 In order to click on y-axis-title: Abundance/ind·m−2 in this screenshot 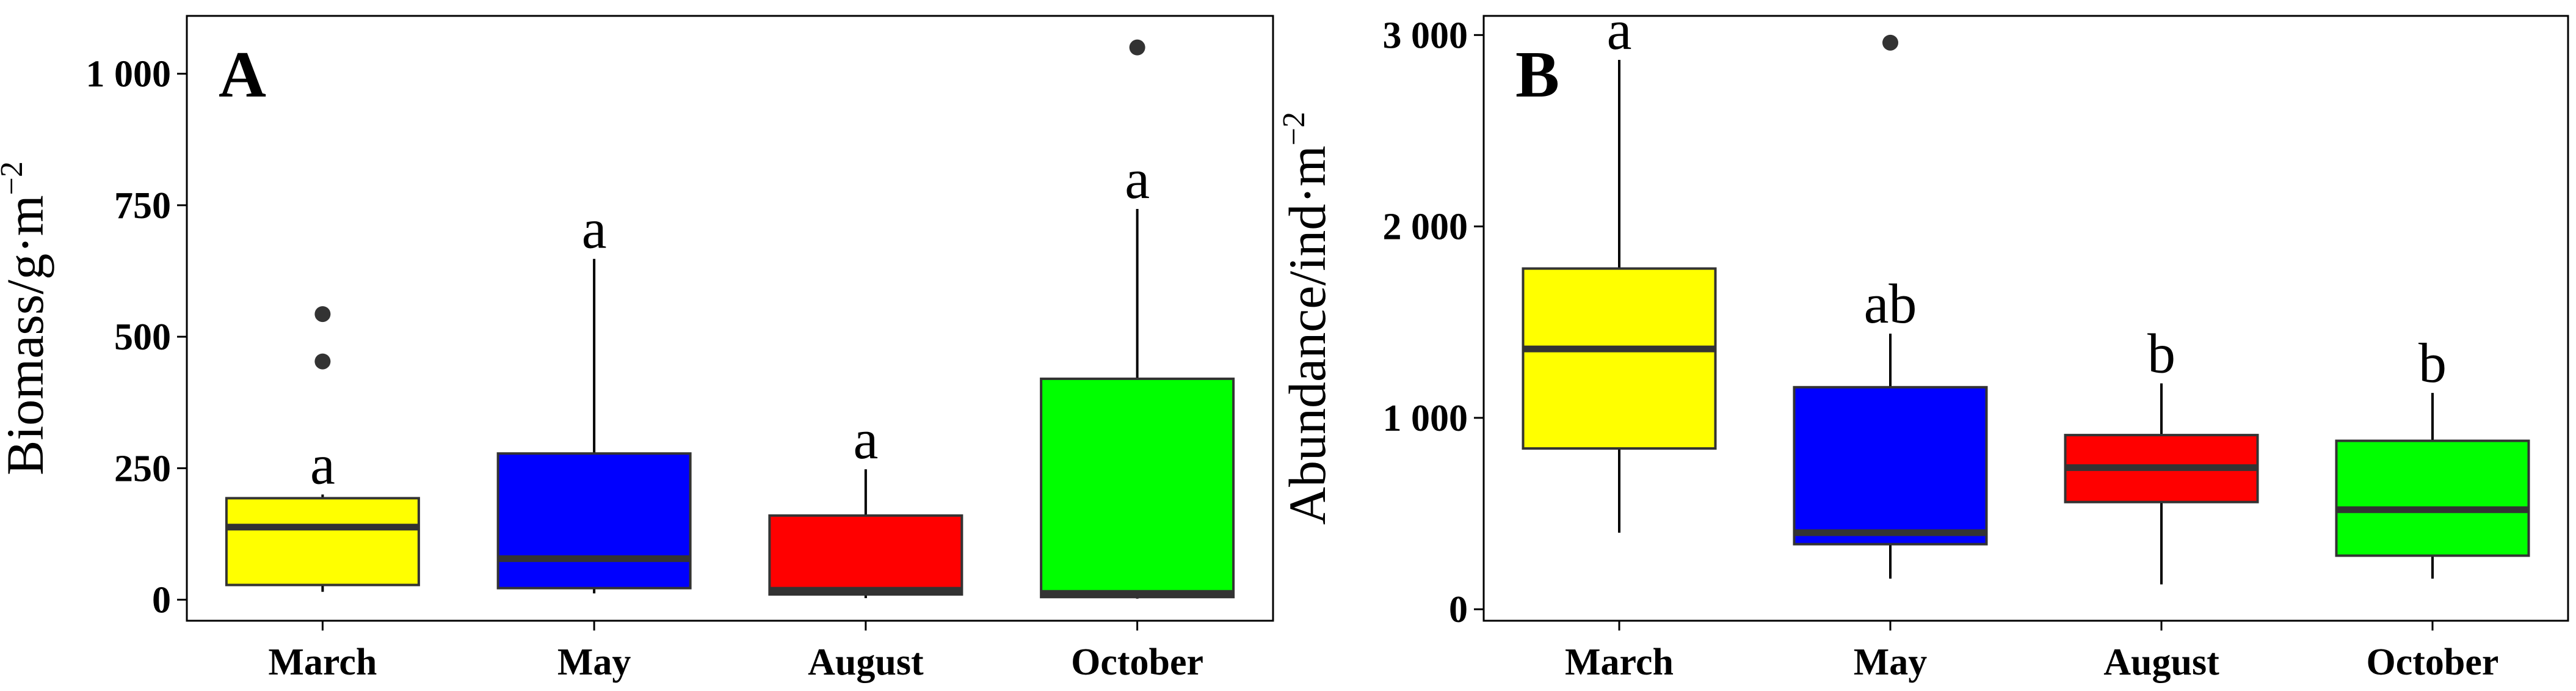, I will do `click(1307, 318)`.